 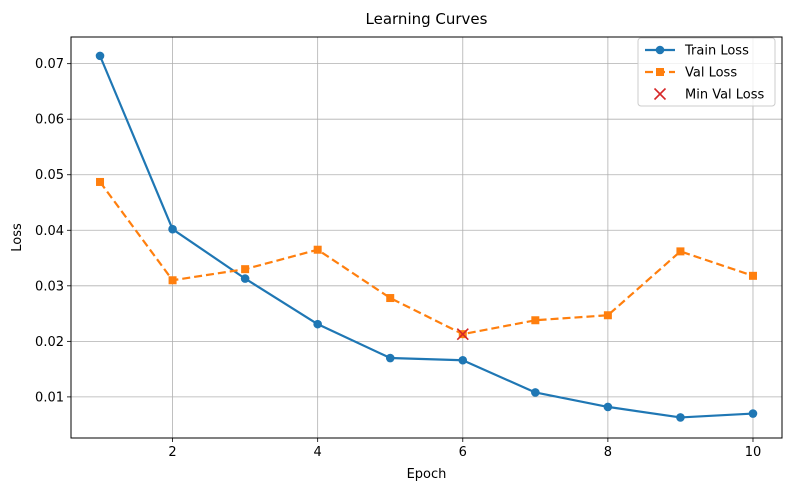 What do you see at coordinates (725, 95) in the screenshot?
I see `legend-label-min-val-loss: Min Val Loss` at bounding box center [725, 95].